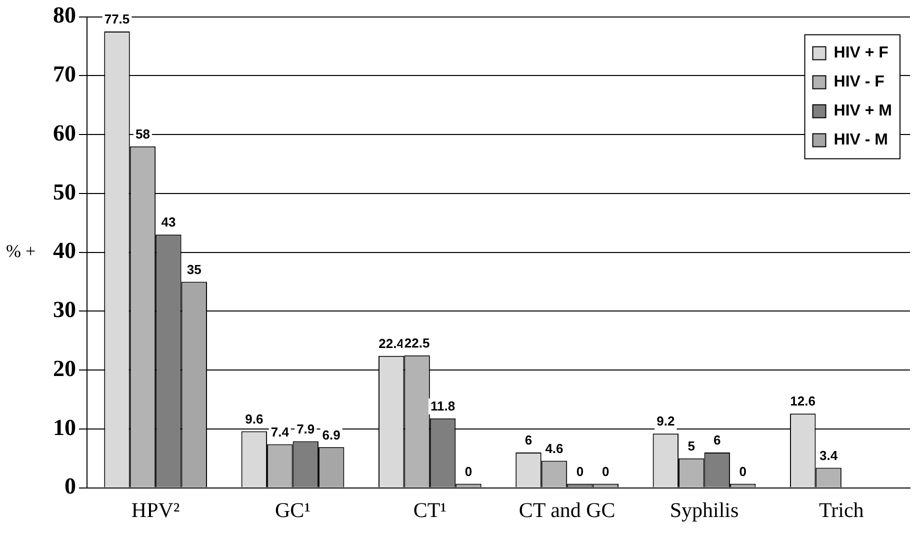 This screenshot has width=920, height=535. What do you see at coordinates (64, 251) in the screenshot?
I see `y-tick-label: 40` at bounding box center [64, 251].